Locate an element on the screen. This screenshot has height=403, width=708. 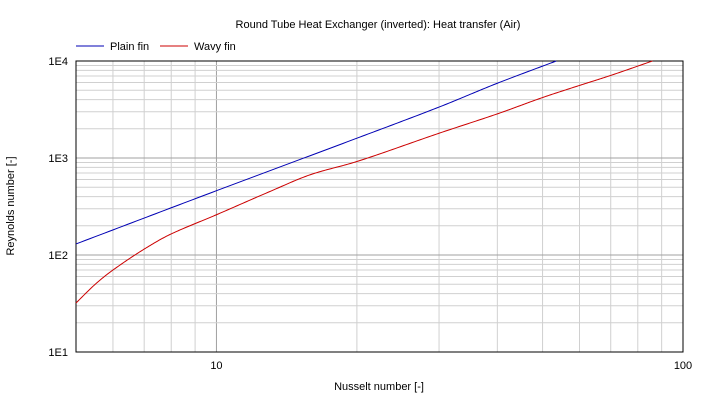
legend-label-wavy-fin: Wavy fin is located at coordinates (215, 47).